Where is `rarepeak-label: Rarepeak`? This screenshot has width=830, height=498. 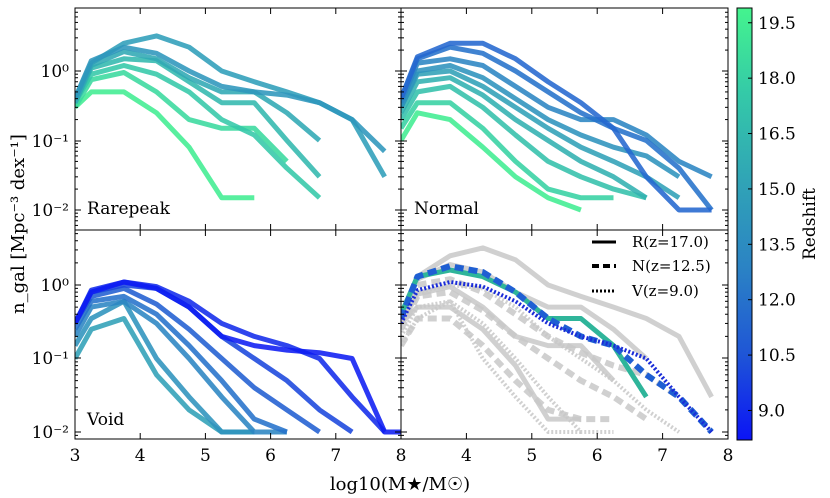
rarepeak-label: Rarepeak is located at coordinates (129, 209).